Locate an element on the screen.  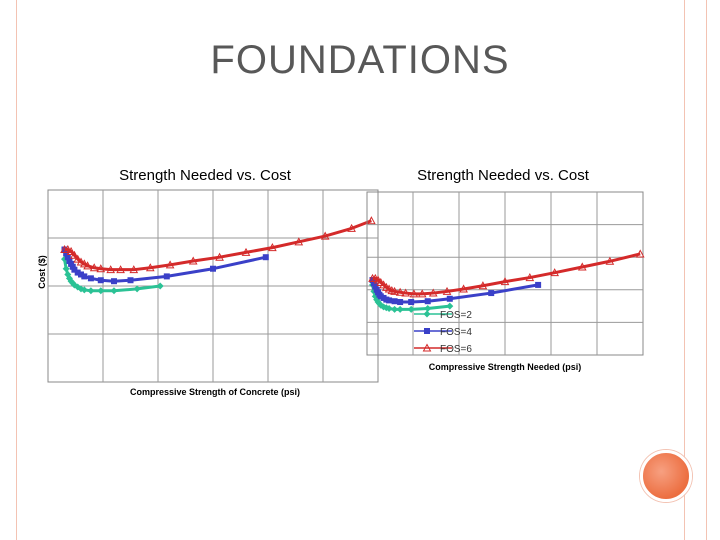
chart-right-title: Strength Needed vs. Cost is located at coordinates (503, 175).